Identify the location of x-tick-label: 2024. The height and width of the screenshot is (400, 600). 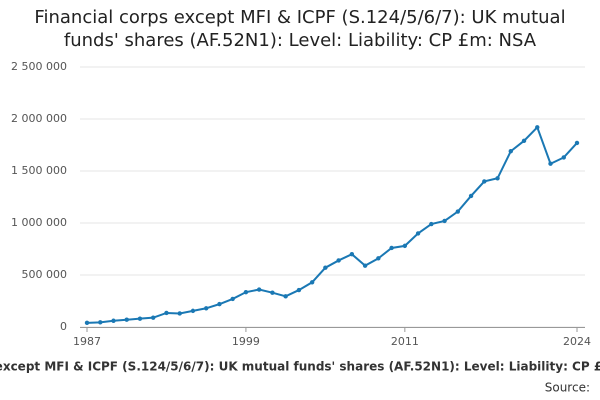
(577, 341).